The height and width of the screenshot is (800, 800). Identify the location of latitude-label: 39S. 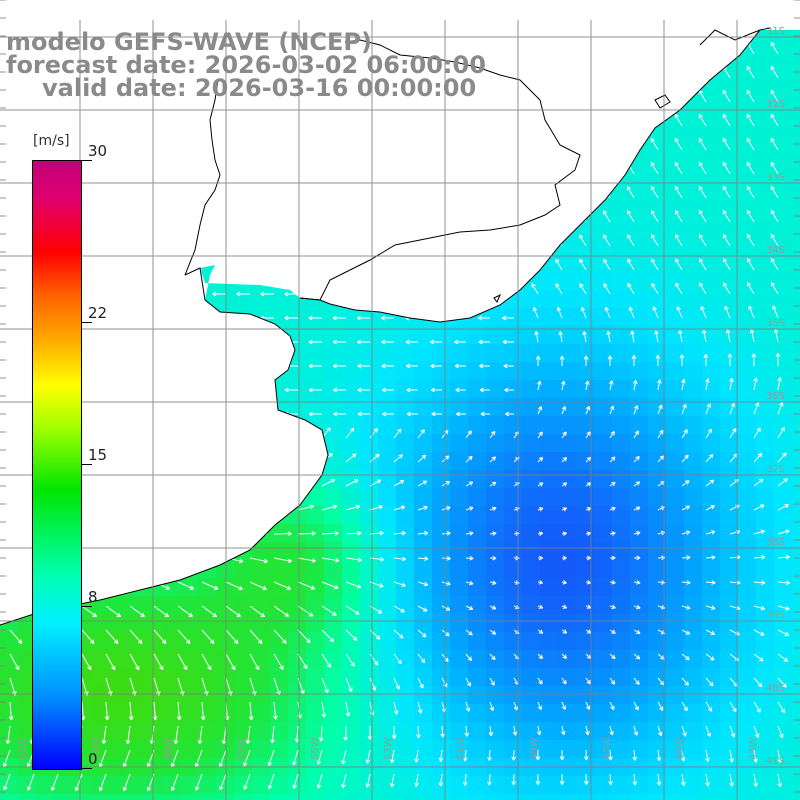
(775, 615).